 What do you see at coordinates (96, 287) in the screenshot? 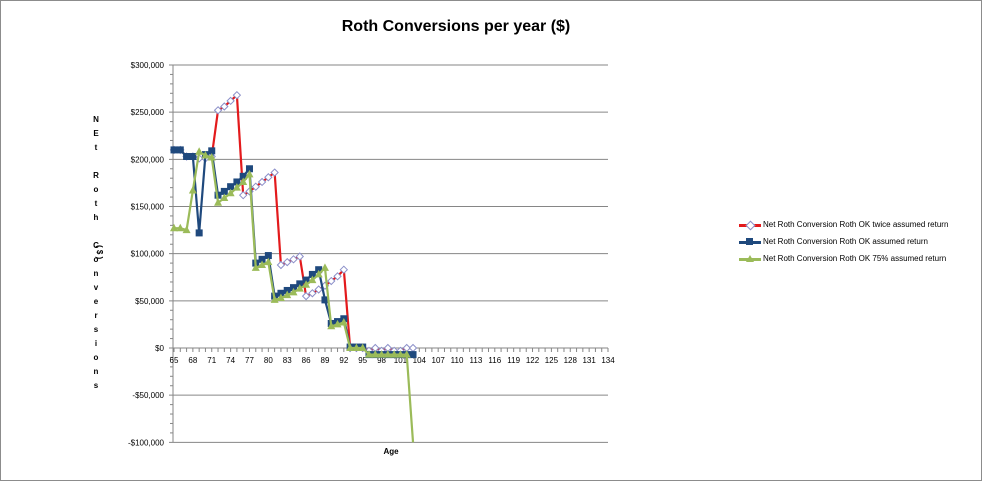
I see `y-axis-label-char: v` at bounding box center [96, 287].